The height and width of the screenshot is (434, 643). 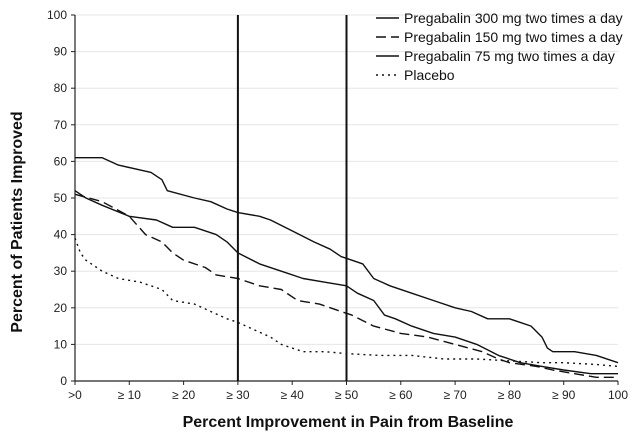 What do you see at coordinates (61, 88) in the screenshot?
I see `y-tick-label: 80` at bounding box center [61, 88].